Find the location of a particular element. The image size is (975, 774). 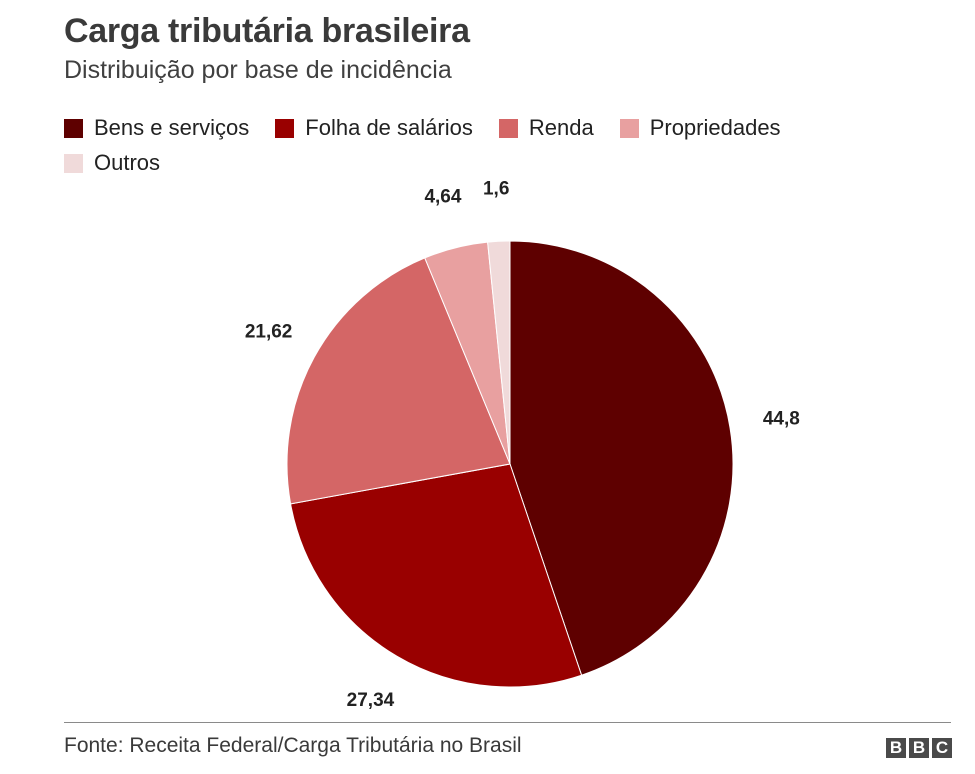

pie-slice-bens-e-servicos is located at coordinates (621, 458).